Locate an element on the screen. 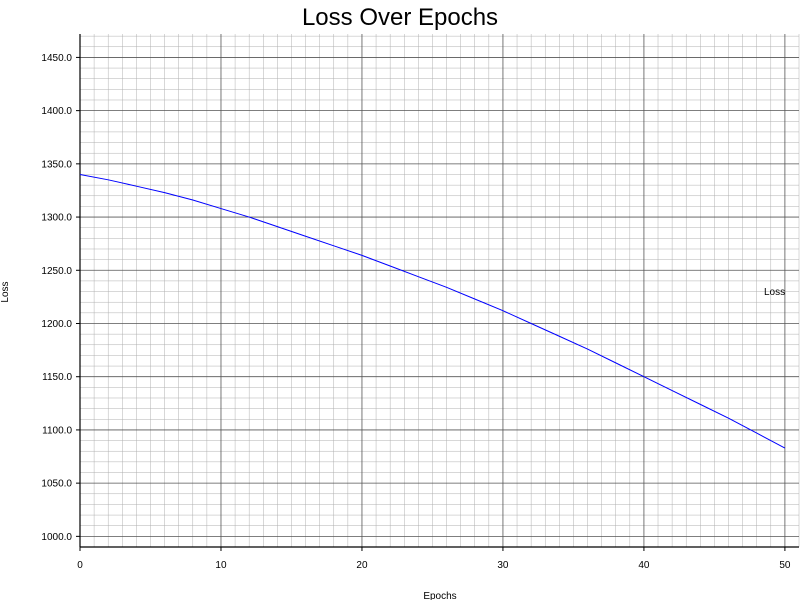 Image resolution: width=800 pixels, height=600 pixels. chart-title: Loss Over Epochs is located at coordinates (400, 17).